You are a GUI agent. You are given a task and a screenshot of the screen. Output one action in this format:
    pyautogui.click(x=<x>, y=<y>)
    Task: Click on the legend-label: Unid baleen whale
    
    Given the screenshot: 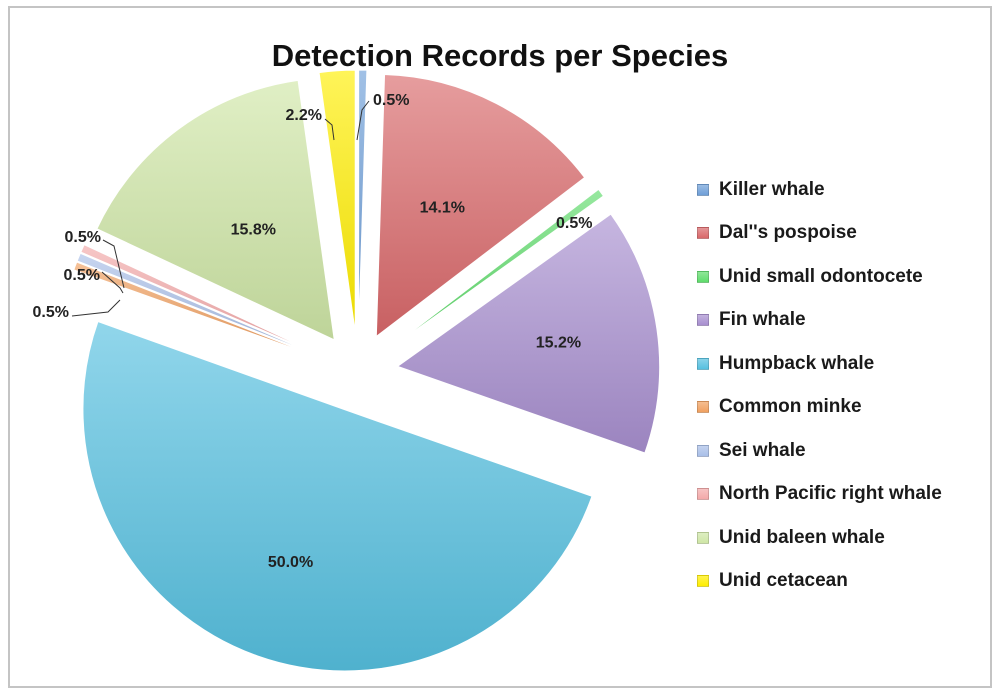 What is the action you would take?
    pyautogui.click(x=802, y=537)
    